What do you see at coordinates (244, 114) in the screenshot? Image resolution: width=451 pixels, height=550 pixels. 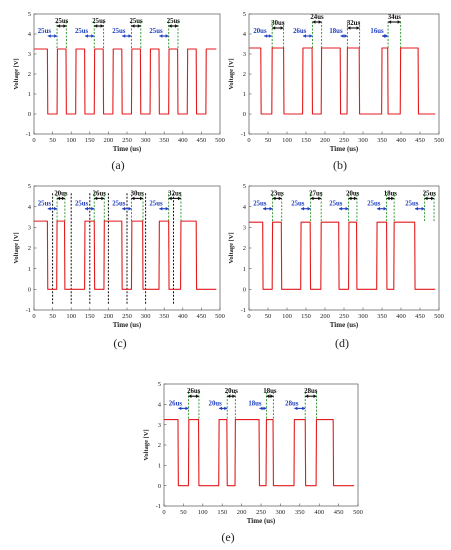 I see `y-tick-label-b: 0` at bounding box center [244, 114].